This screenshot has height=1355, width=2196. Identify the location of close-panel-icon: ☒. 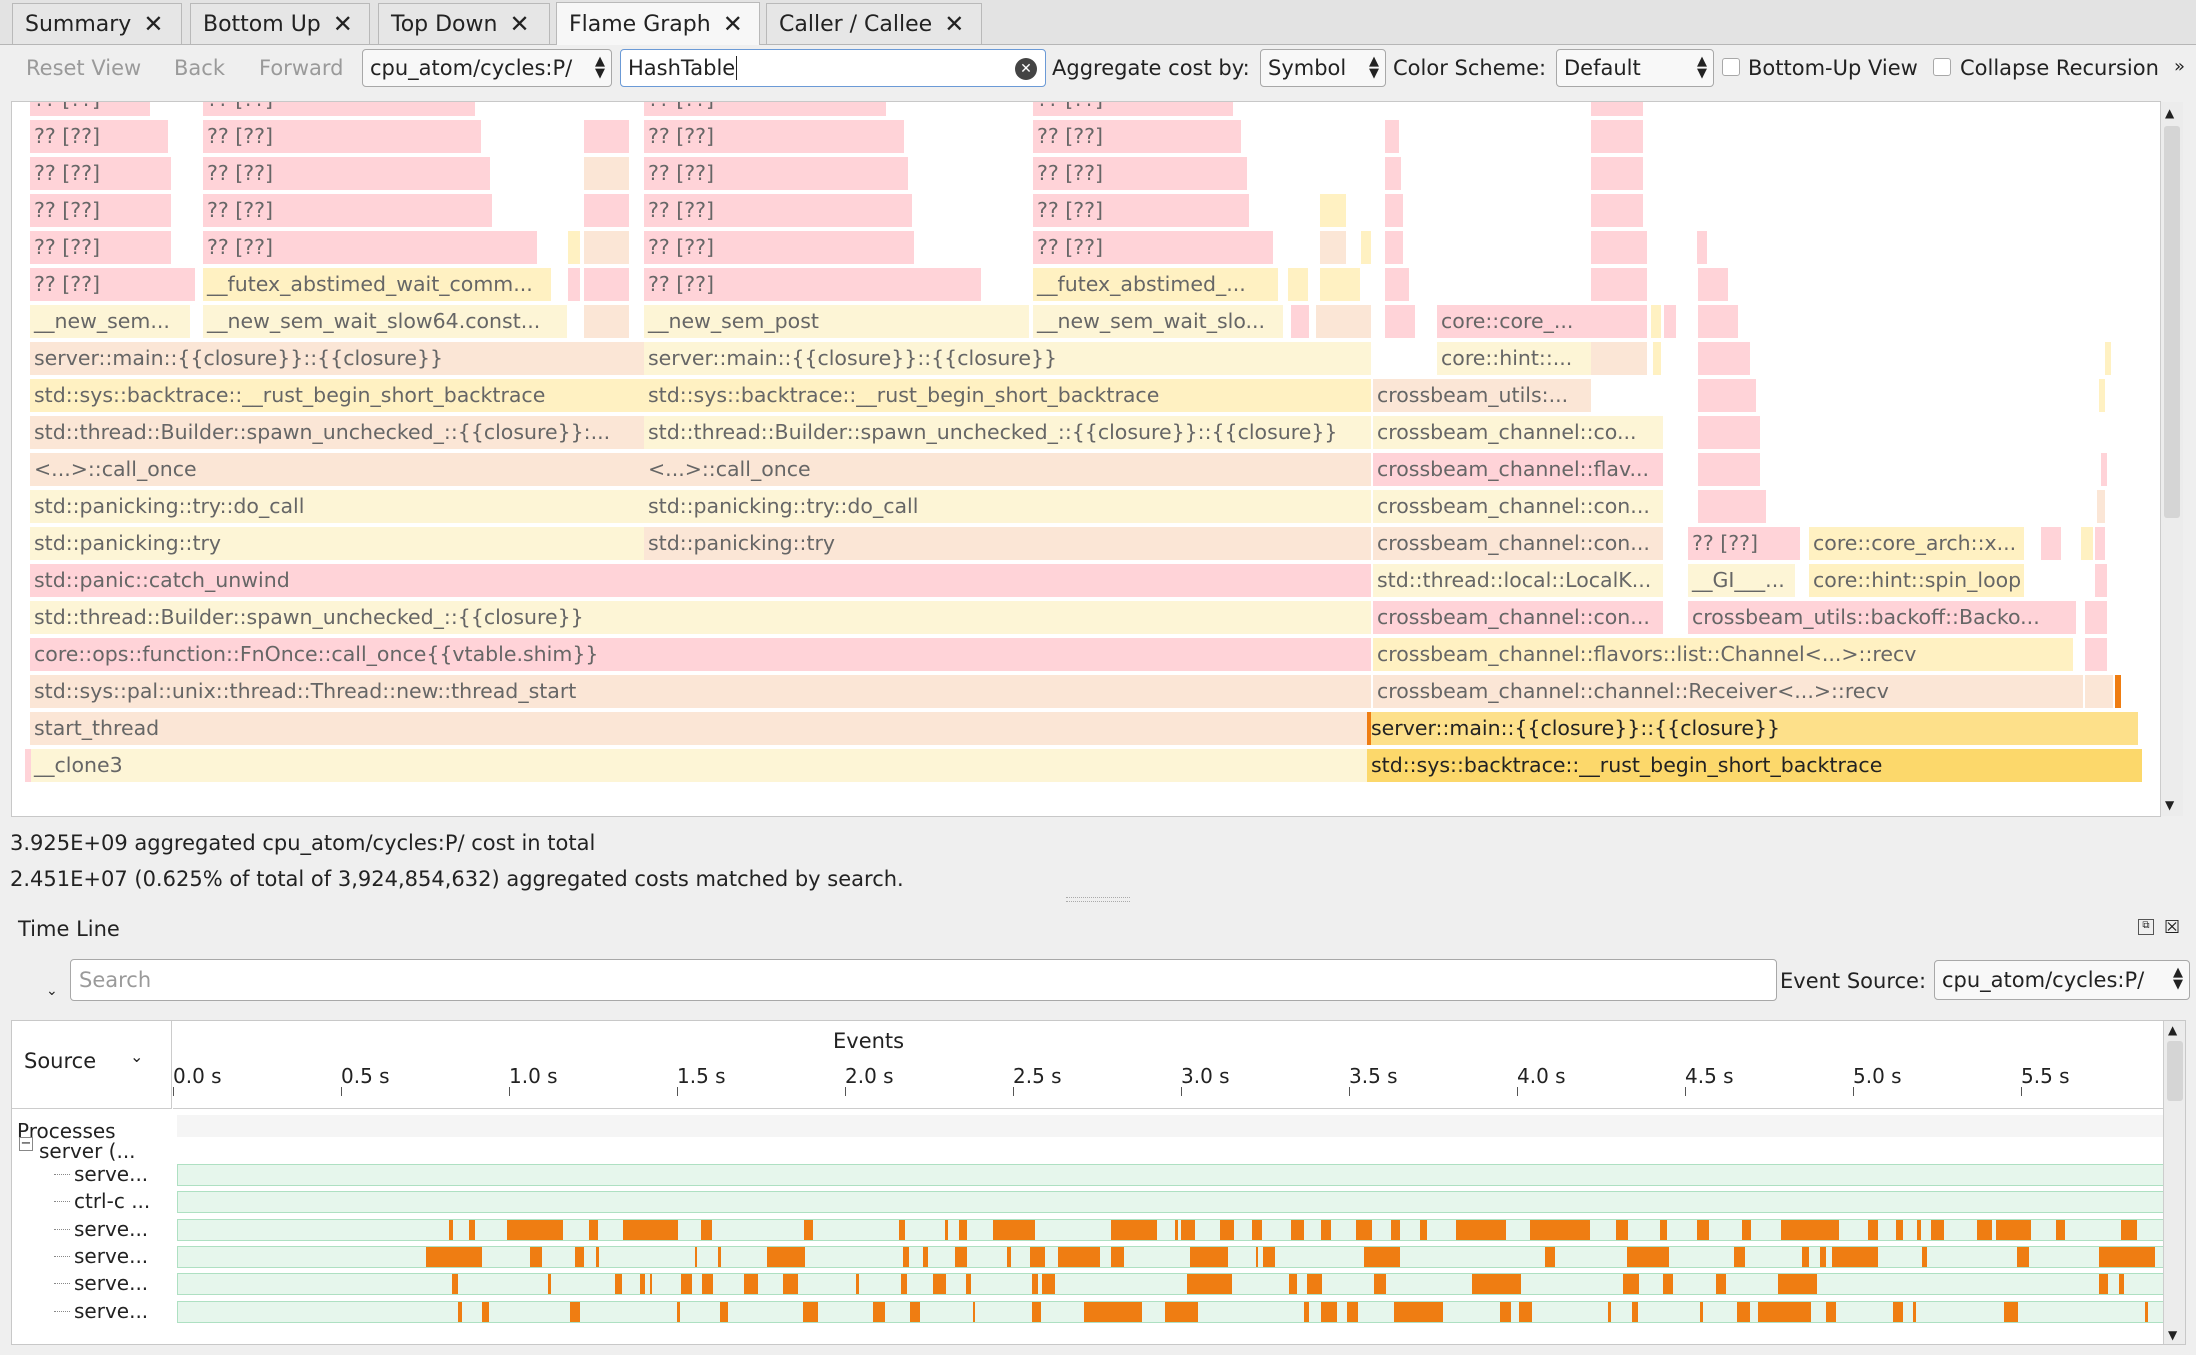
(2172, 927).